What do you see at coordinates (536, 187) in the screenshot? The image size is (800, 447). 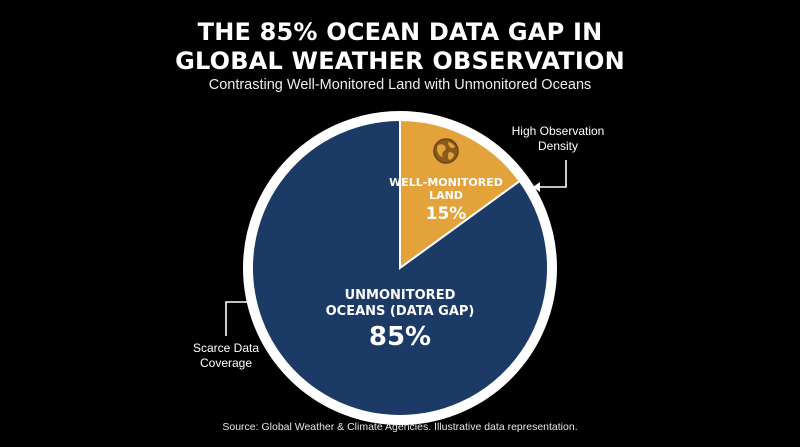 I see `callout-arrowhead-high-density` at bounding box center [536, 187].